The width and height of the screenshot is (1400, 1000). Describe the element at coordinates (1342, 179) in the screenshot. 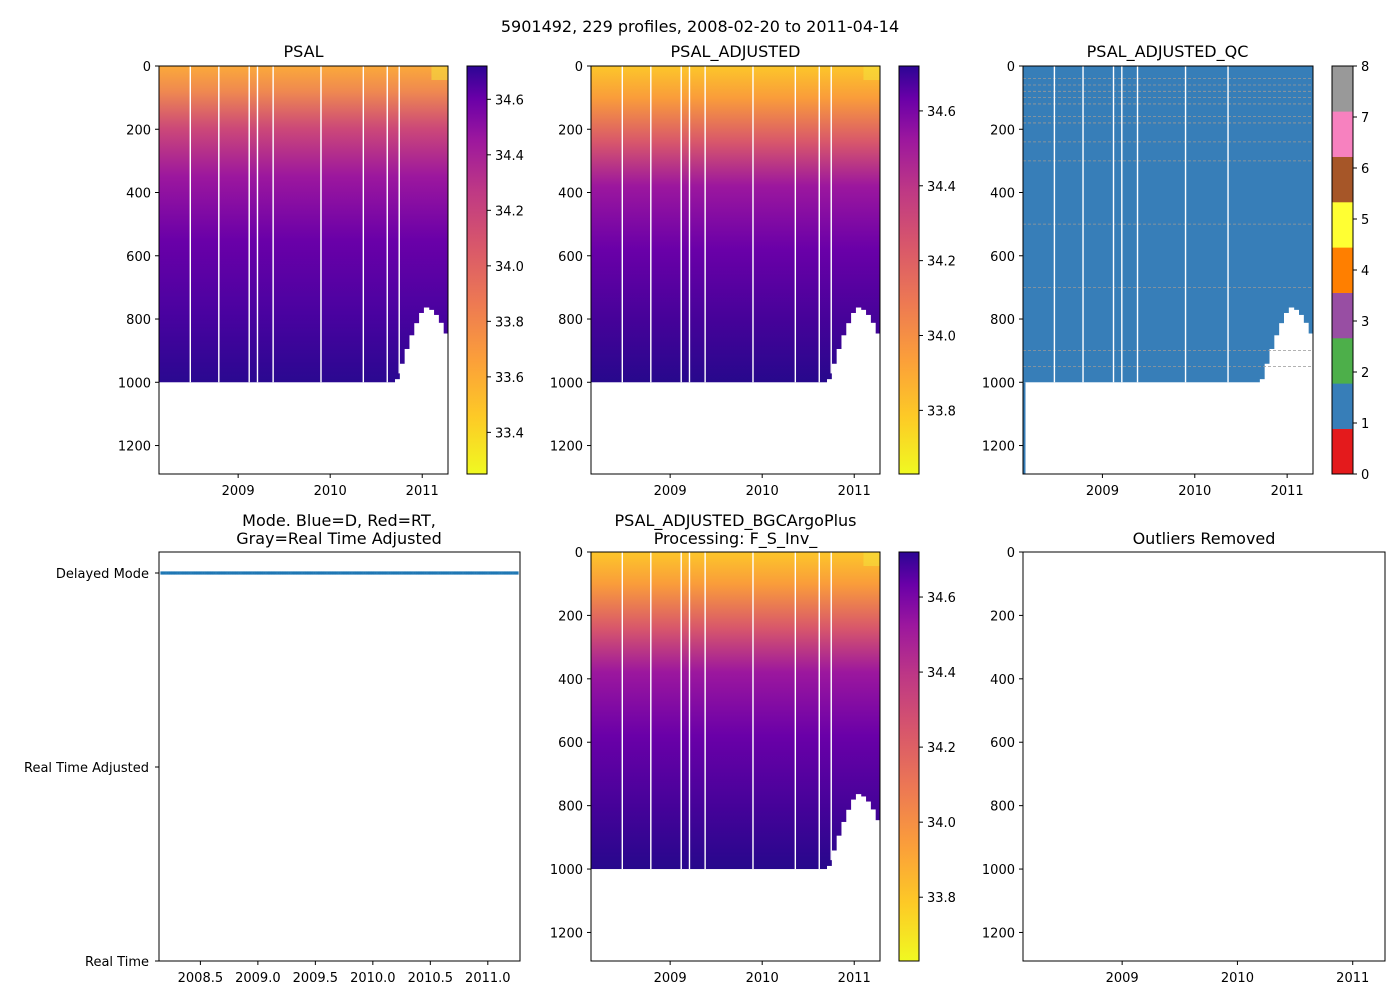

I see `qc-flag-6-swatch` at that location.